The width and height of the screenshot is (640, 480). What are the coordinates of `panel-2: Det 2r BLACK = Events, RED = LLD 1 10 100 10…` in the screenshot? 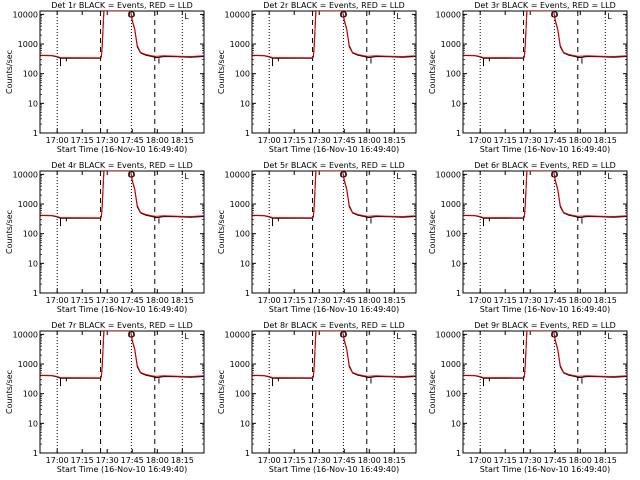 It's located at (317, 77).